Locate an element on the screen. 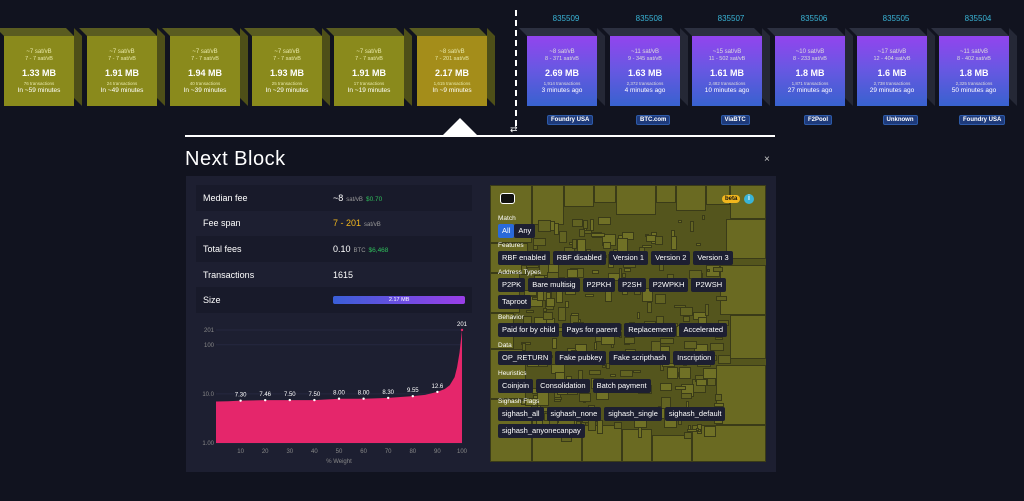 This screenshot has width=1024, height=501. filter-tag: sighash_none is located at coordinates (574, 414).